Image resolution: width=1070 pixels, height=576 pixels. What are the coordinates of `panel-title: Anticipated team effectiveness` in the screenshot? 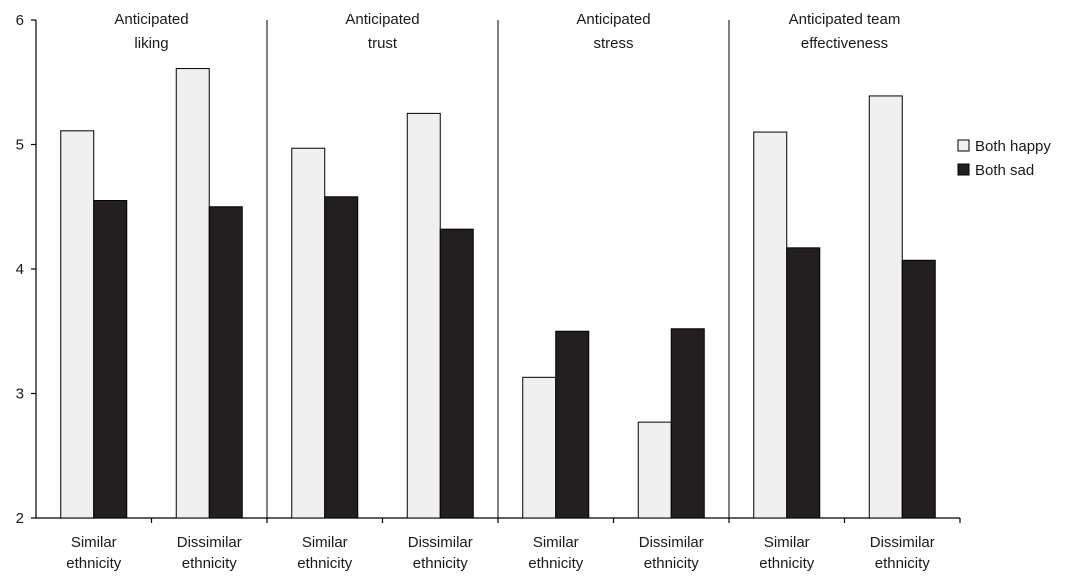 It's located at (845, 31).